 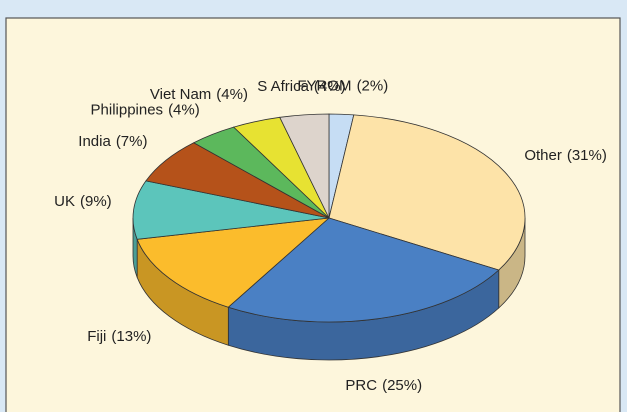 I want to click on slice-label: Viet Nam (4%), so click(x=199, y=94).